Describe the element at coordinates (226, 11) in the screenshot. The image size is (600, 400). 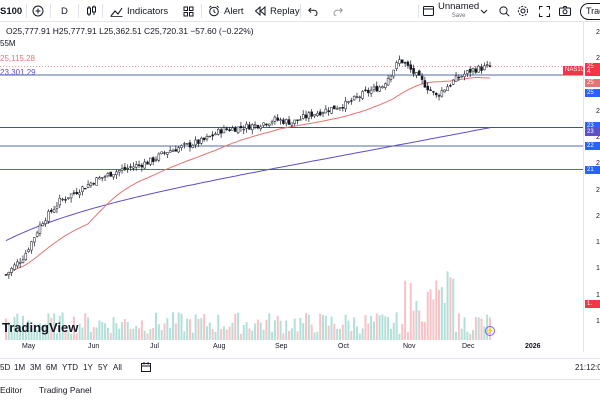
I see `alert-button: Alert` at that location.